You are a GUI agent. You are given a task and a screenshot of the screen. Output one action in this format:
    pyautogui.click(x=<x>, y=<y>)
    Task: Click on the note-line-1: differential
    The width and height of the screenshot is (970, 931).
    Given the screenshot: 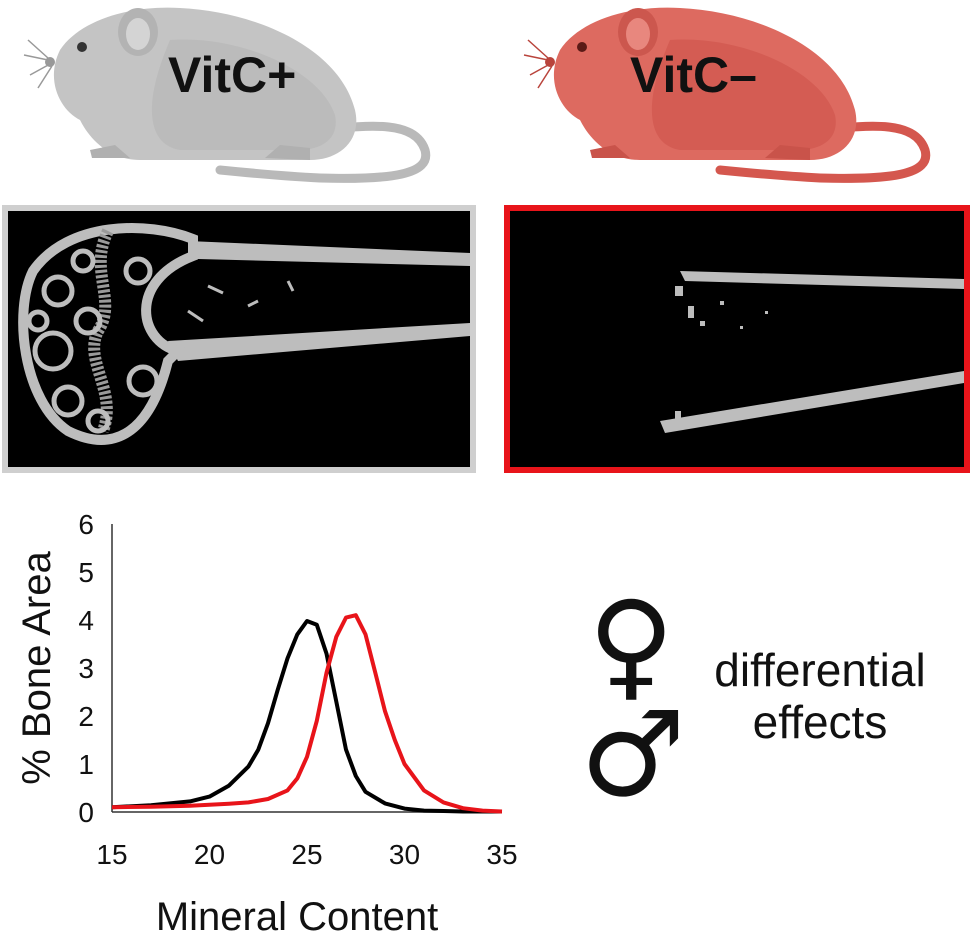 What is the action you would take?
    pyautogui.click(x=820, y=670)
    